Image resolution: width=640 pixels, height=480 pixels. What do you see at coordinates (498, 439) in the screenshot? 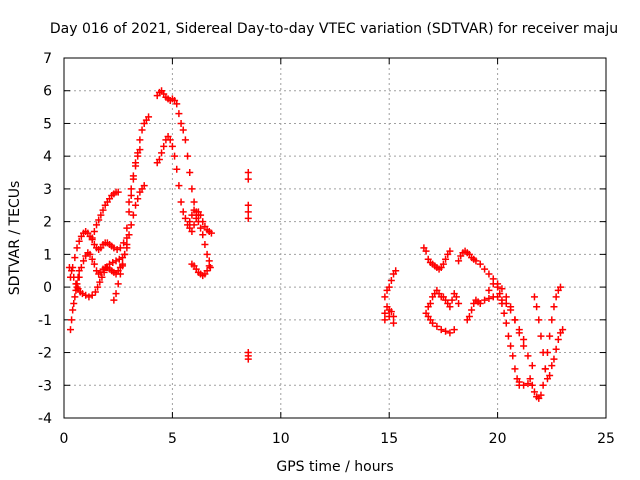
I see `x-tick-label: 20` at bounding box center [498, 439].